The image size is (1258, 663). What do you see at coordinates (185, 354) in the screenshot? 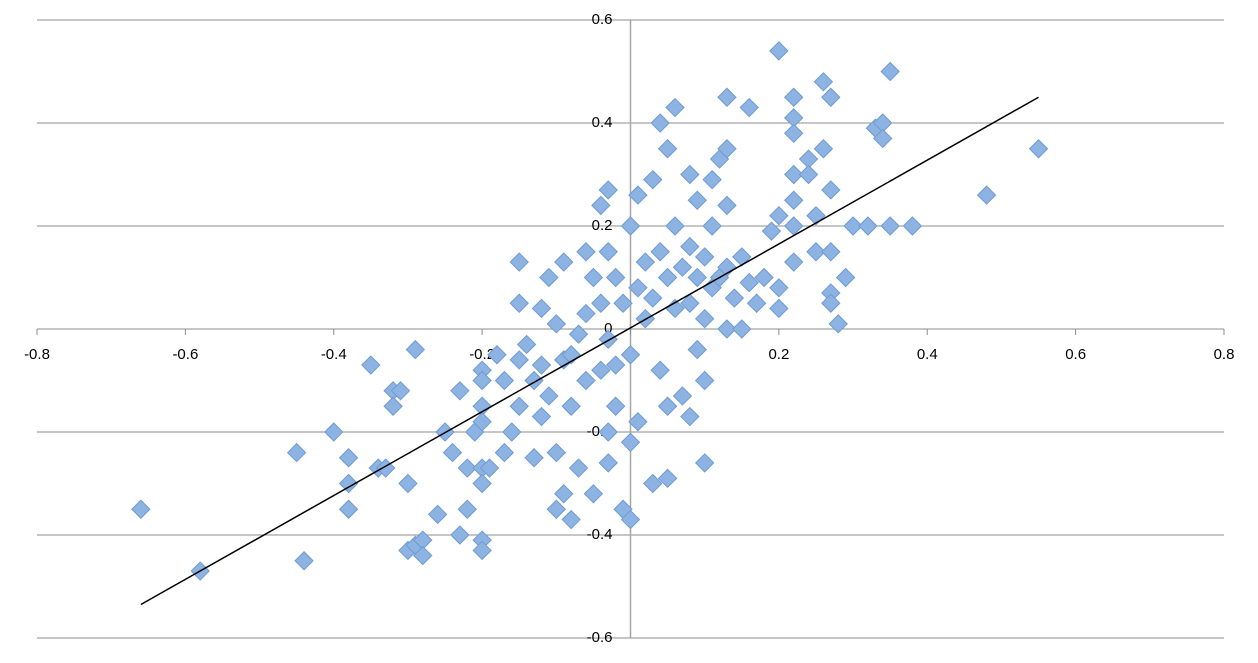
I see `x-tick-label: -0.6` at bounding box center [185, 354].